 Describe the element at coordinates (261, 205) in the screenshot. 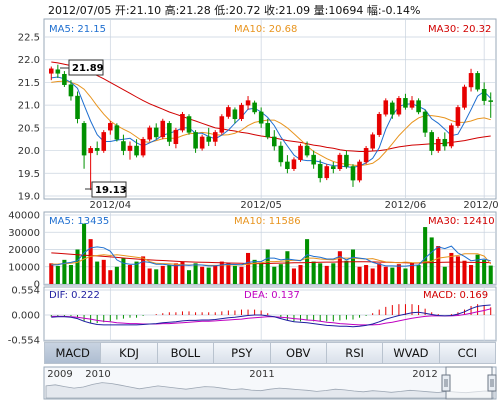

I see `x-tick-label: 2012/05` at that location.